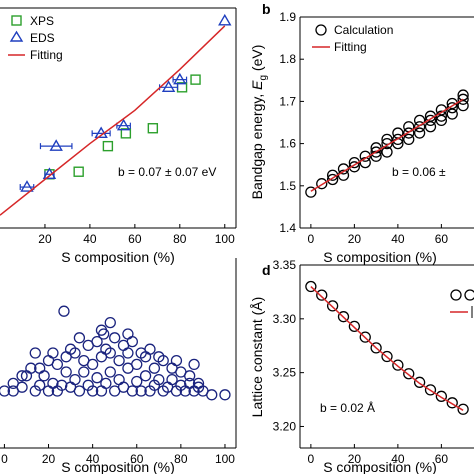  Describe the element at coordinates (257, 357) in the screenshot. I see `panel-d-y-axis-label: Lattice constant (Å)` at that location.